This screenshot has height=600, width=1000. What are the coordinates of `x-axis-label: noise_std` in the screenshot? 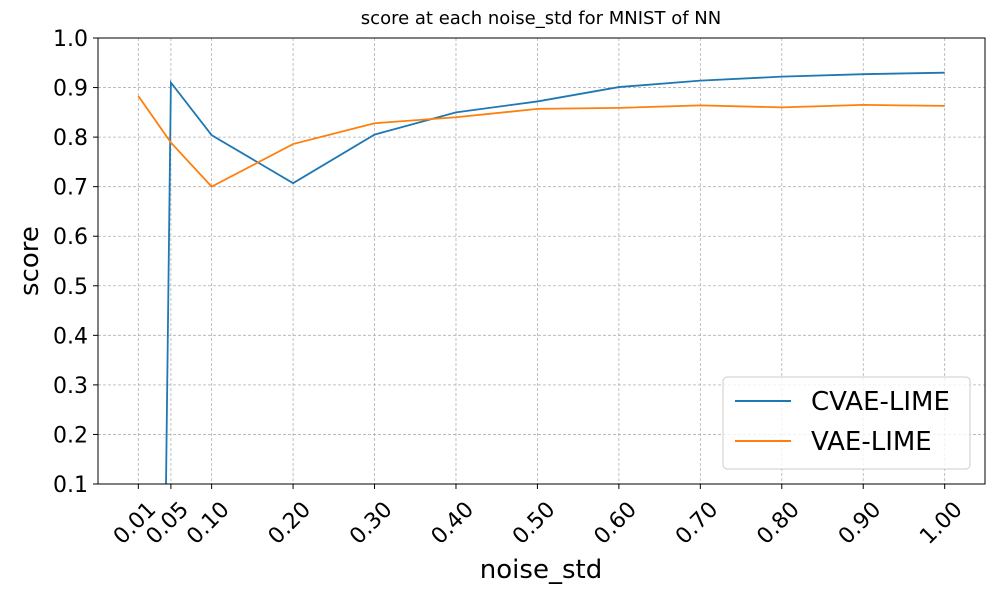 It's located at (541, 570).